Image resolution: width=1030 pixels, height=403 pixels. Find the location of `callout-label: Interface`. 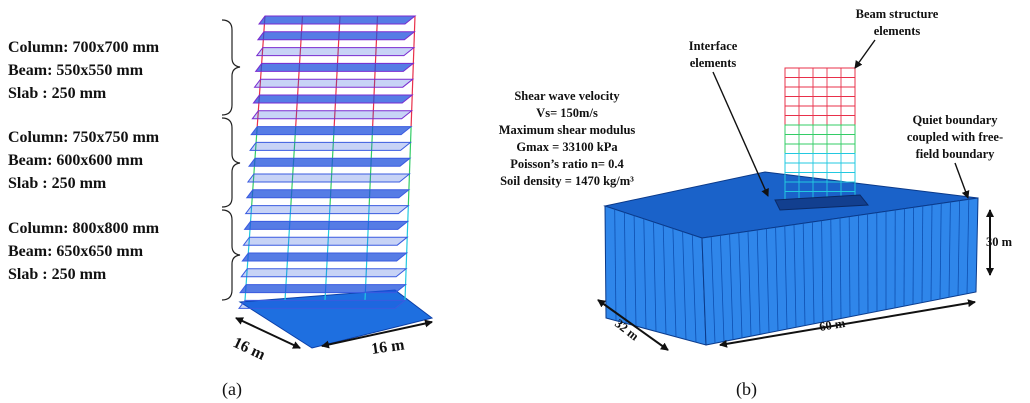

callout-label: Interface is located at coordinates (713, 46).